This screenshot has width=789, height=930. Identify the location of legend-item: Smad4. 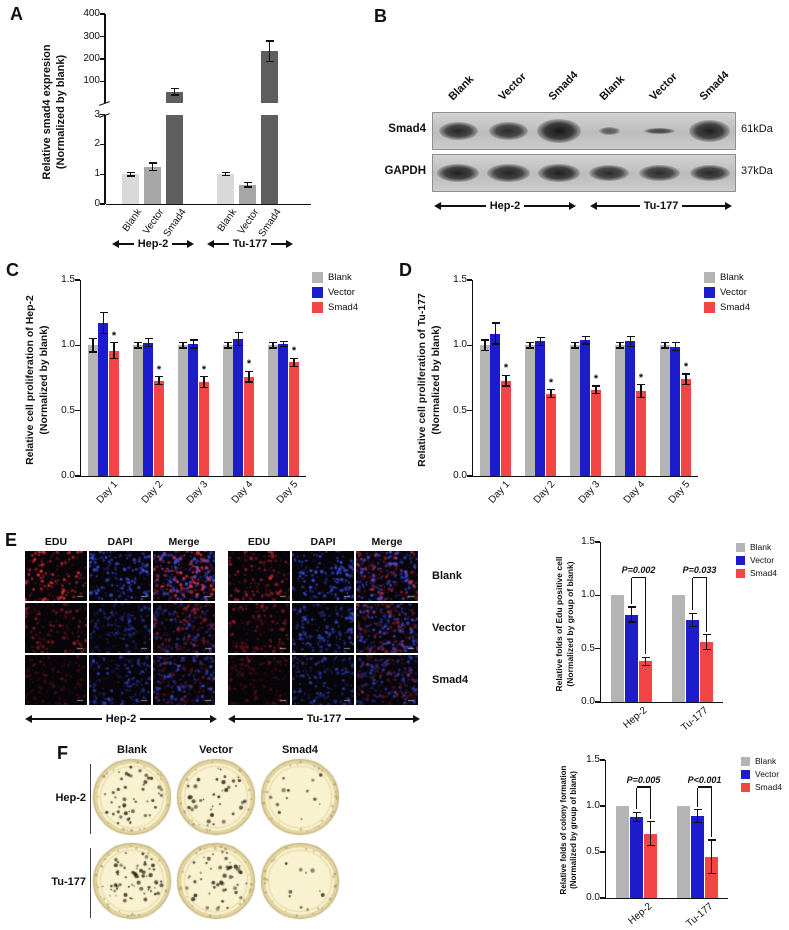
(727, 307).